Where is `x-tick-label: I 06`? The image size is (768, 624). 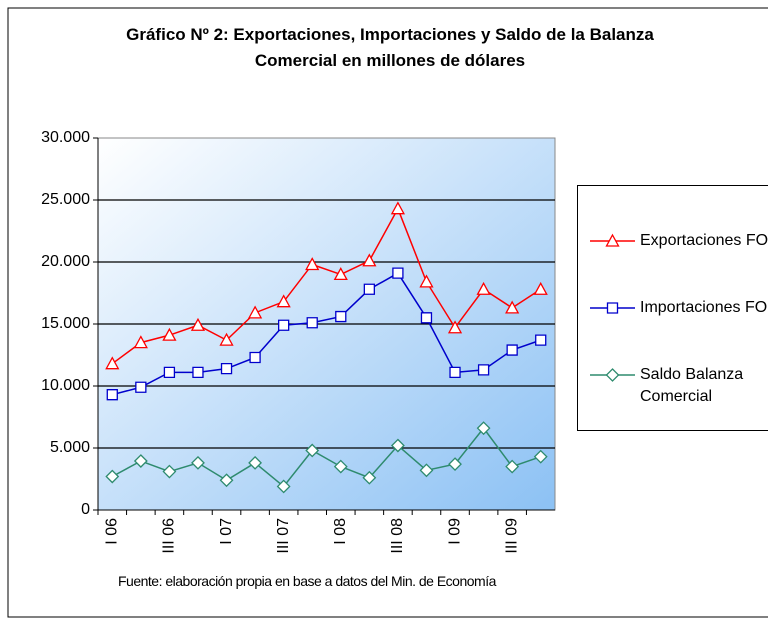 x-tick-label: I 06 is located at coordinates (112, 531).